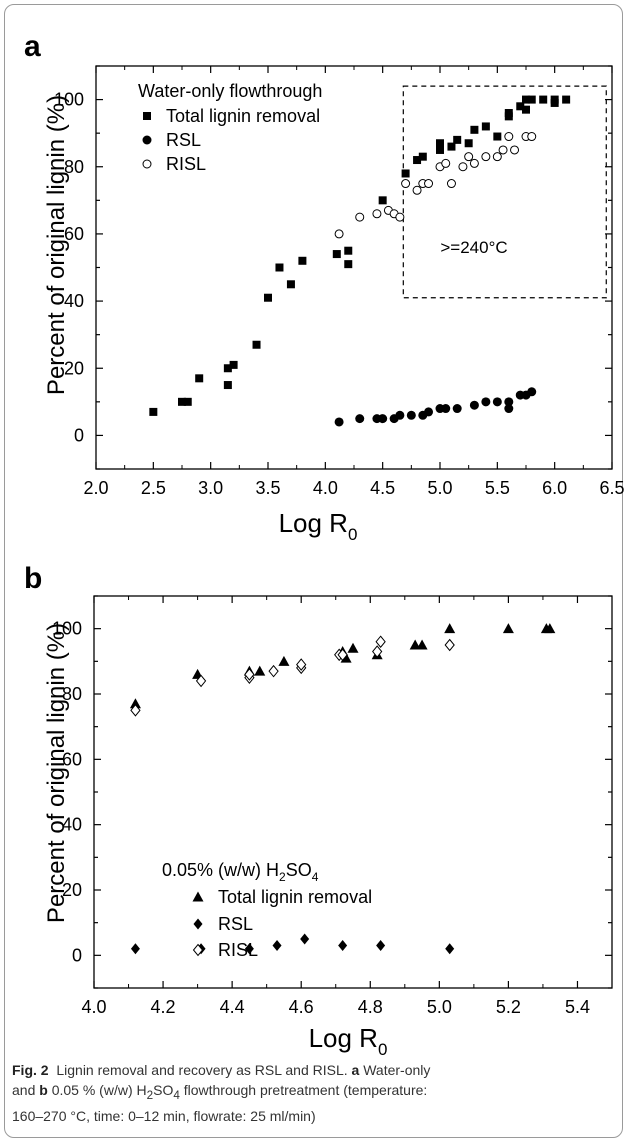  I want to click on panel-a-legend-label-risl: RISL, so click(186, 164).